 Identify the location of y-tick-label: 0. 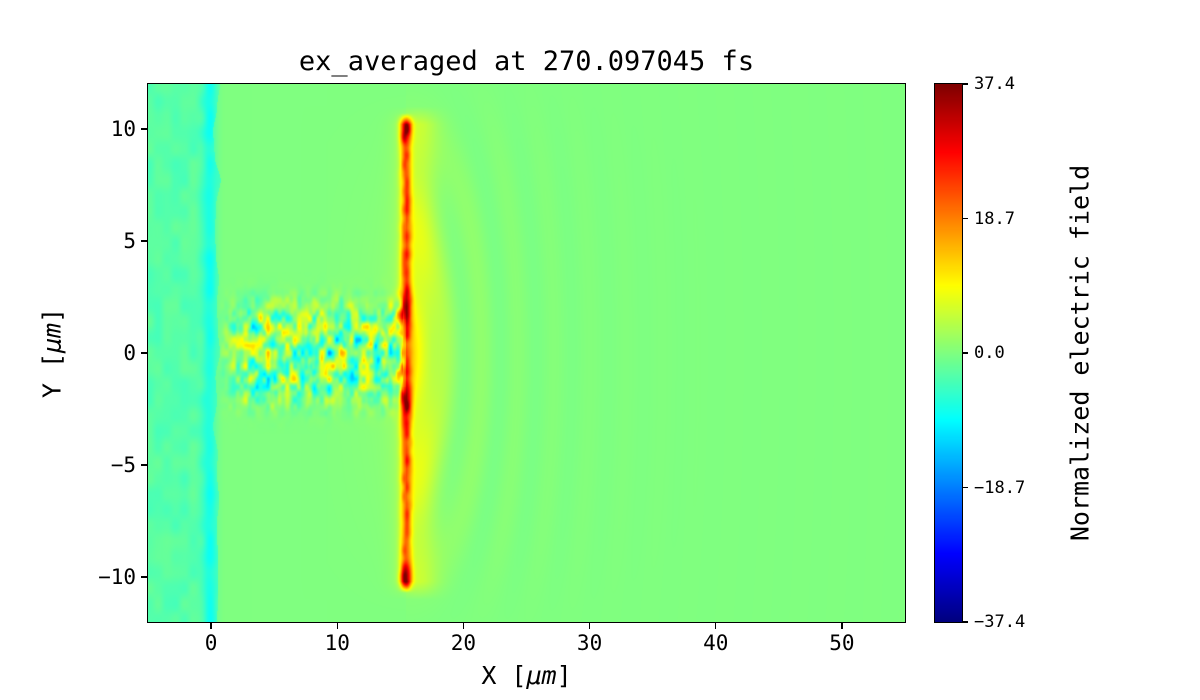
(129, 353).